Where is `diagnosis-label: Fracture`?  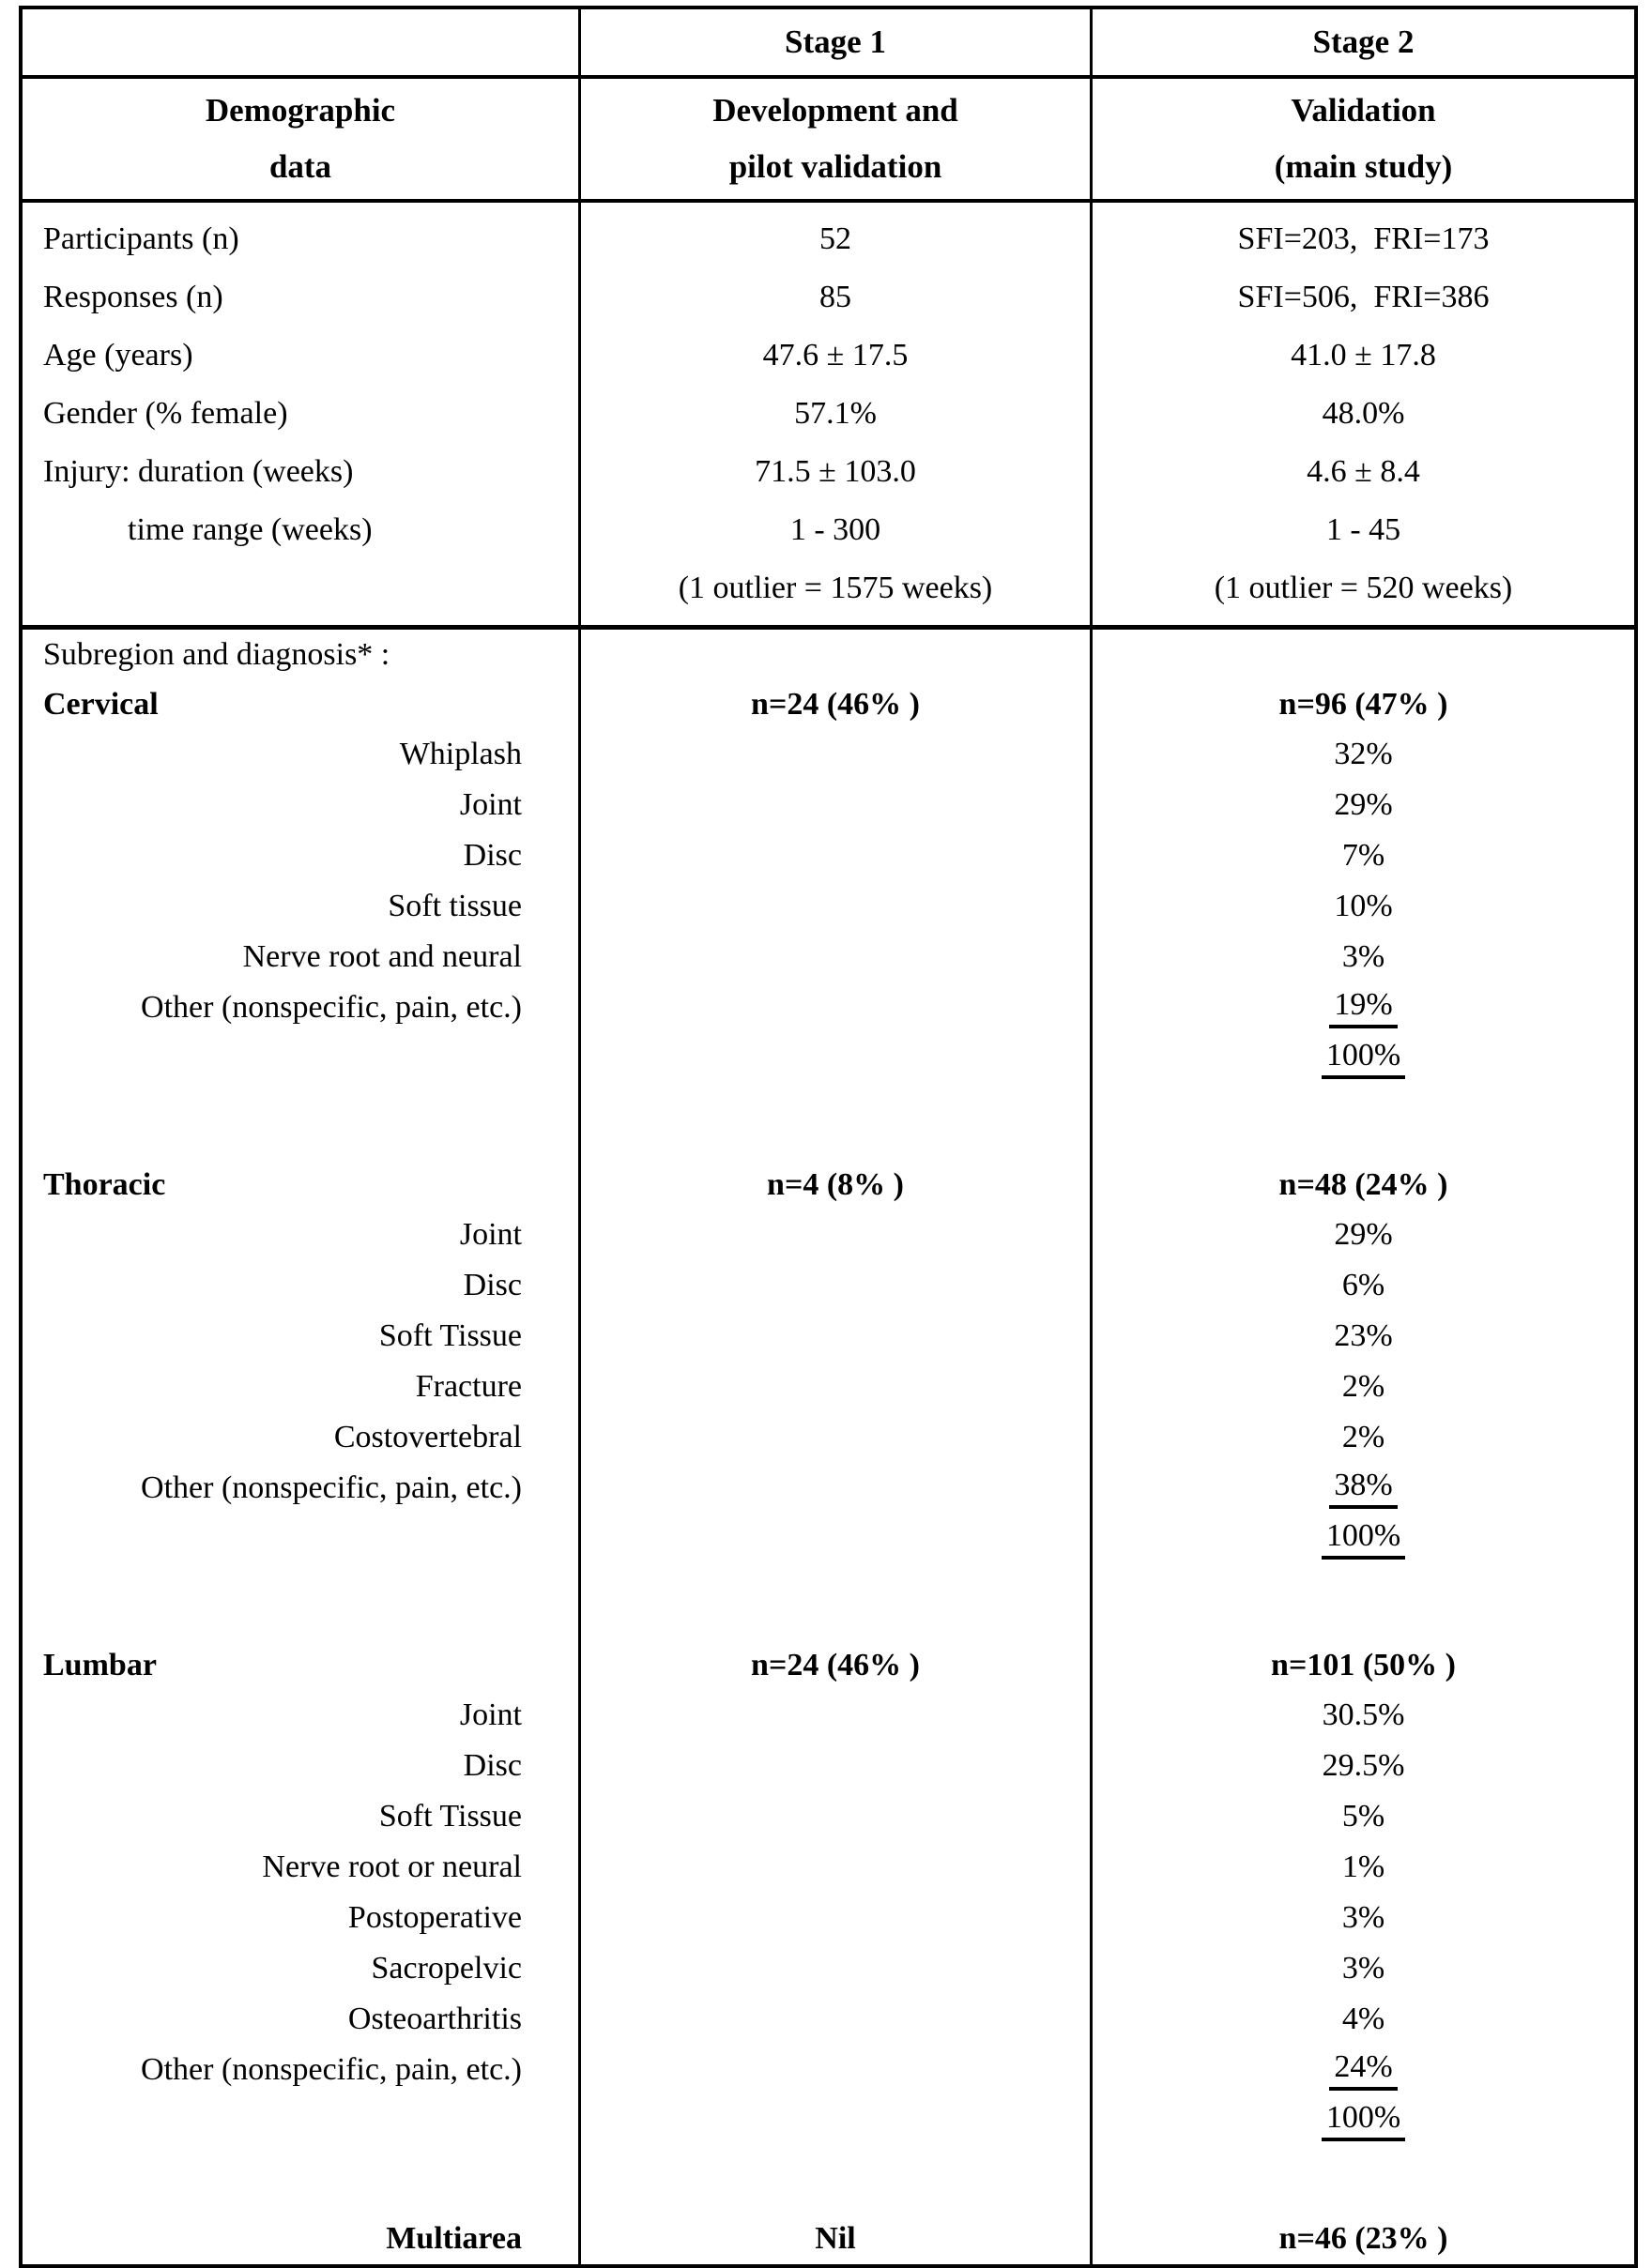
diagnosis-label: Fracture is located at coordinates (302, 1387).